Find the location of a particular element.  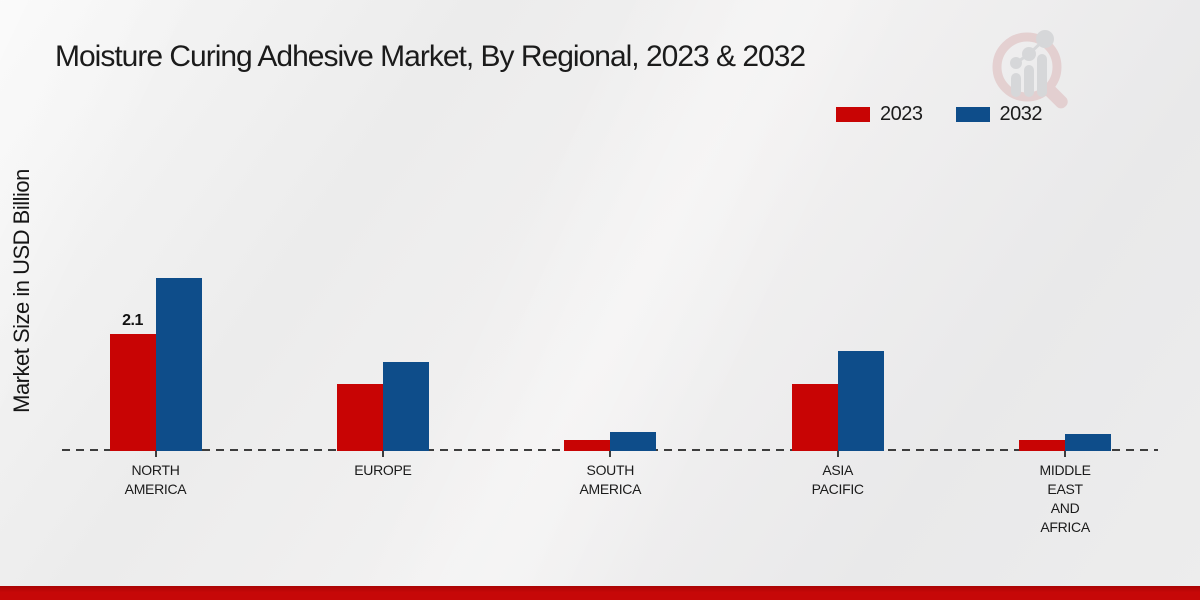

footer-band is located at coordinates (600, 593).